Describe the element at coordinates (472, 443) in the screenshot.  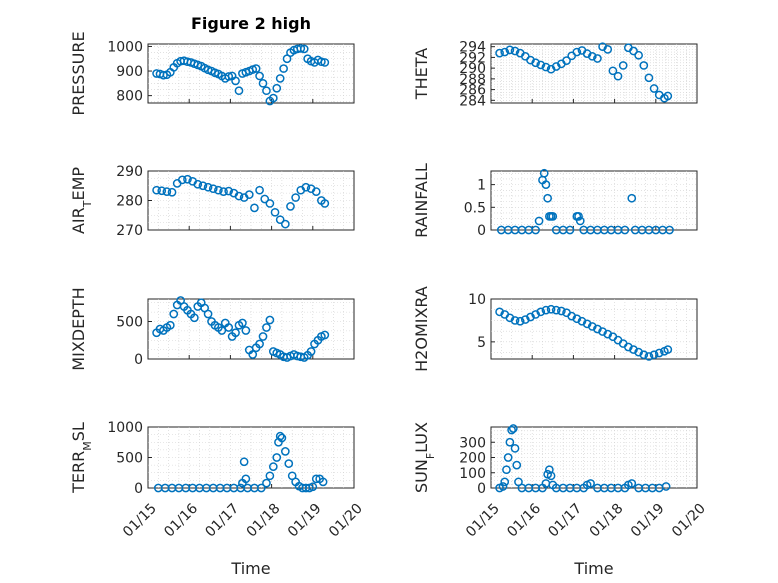
I see `y-tick-label: 300` at that location.